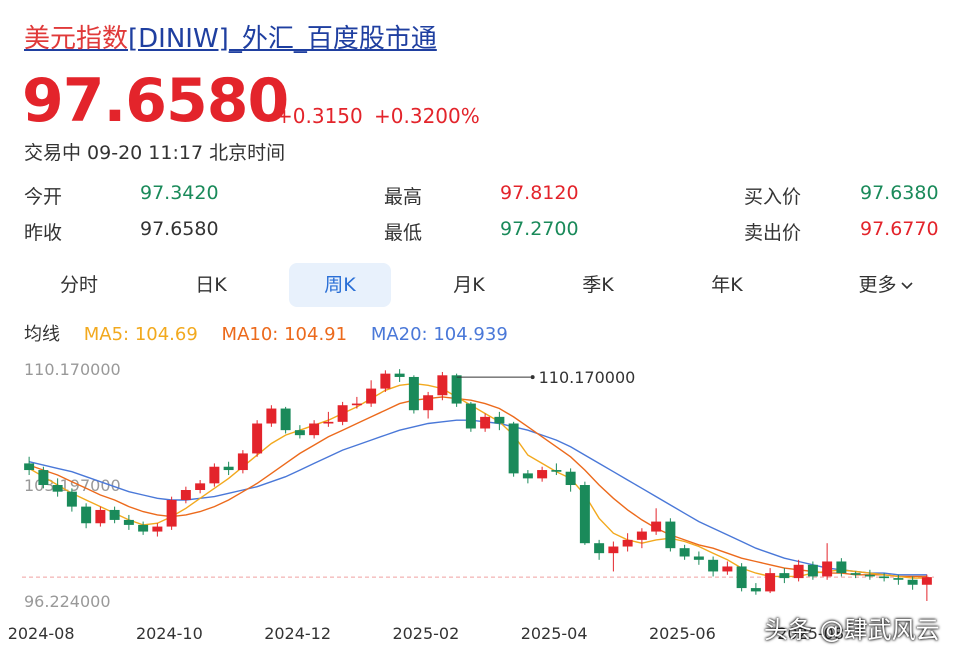  What do you see at coordinates (810, 633) in the screenshot?
I see `x-tick-label: 2025-08` at bounding box center [810, 633].